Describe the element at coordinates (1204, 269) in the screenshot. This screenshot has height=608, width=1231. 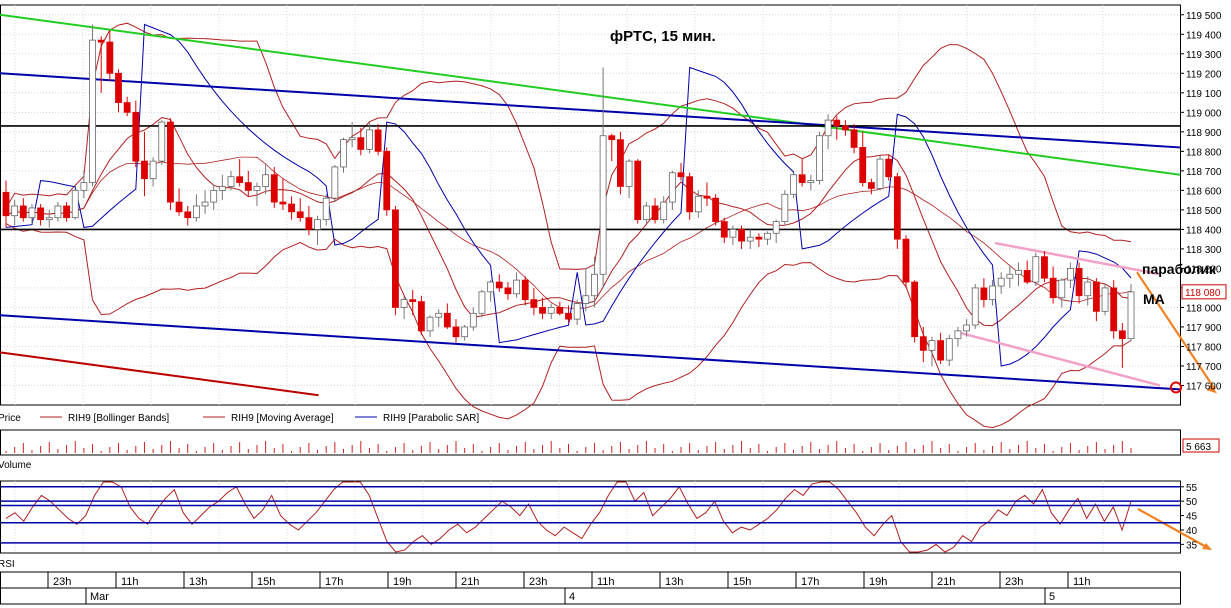
I see `price-tick-label: 118 200` at that location.